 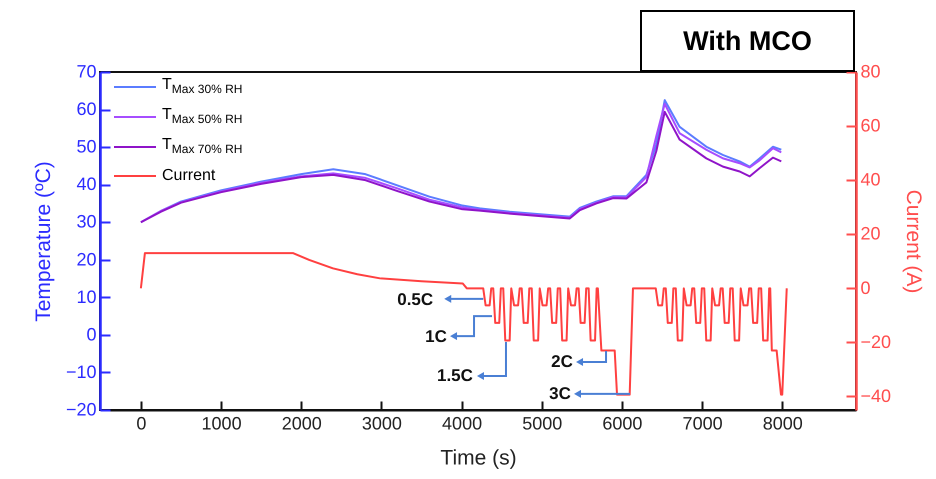 I want to click on legend-label: T$_{Max 50% RH}$, so click(x=202, y=116).